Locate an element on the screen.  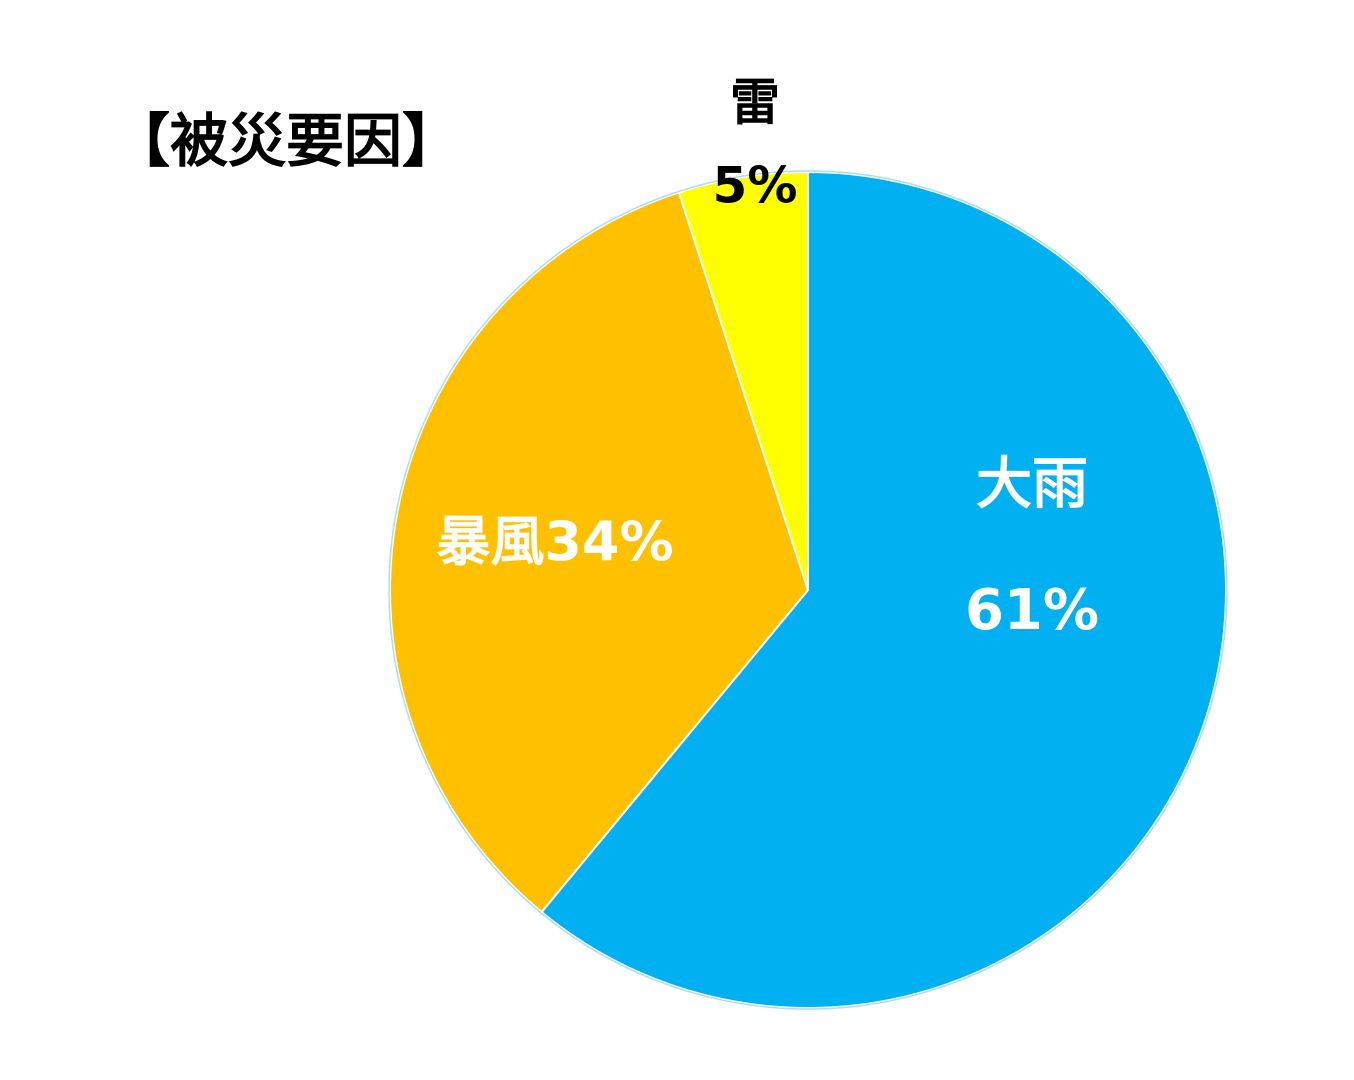
value-label: 61% is located at coordinates (1032, 610).